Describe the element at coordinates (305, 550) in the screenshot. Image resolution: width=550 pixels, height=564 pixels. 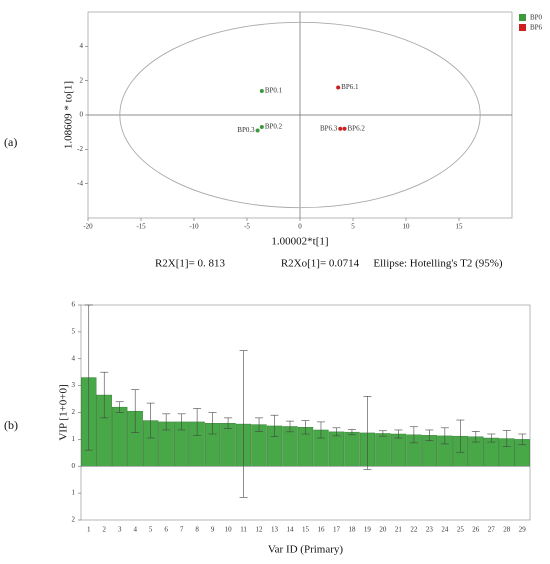
I see `x-axis-label: Var ID (Primary)` at that location.